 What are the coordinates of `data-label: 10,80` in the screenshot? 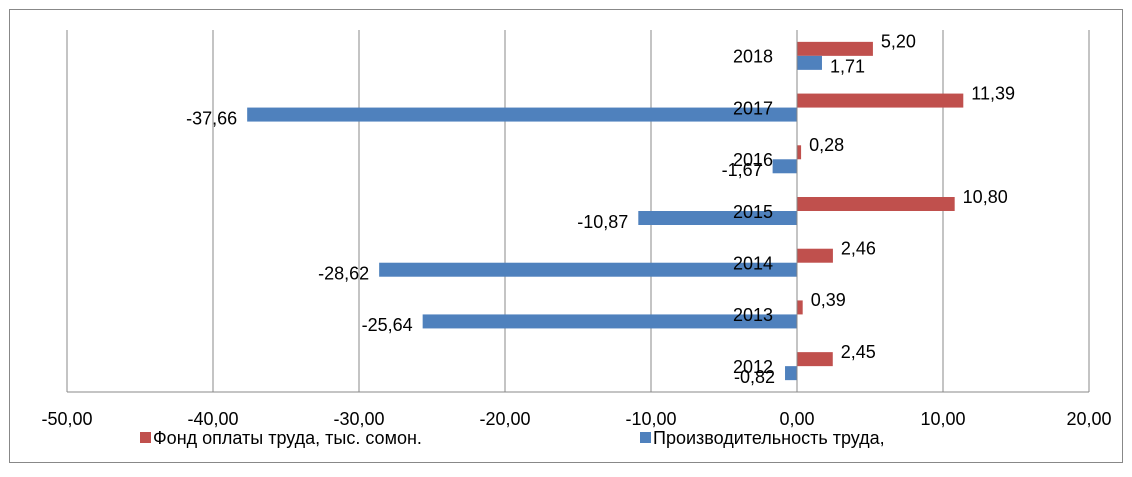 It's located at (985, 197).